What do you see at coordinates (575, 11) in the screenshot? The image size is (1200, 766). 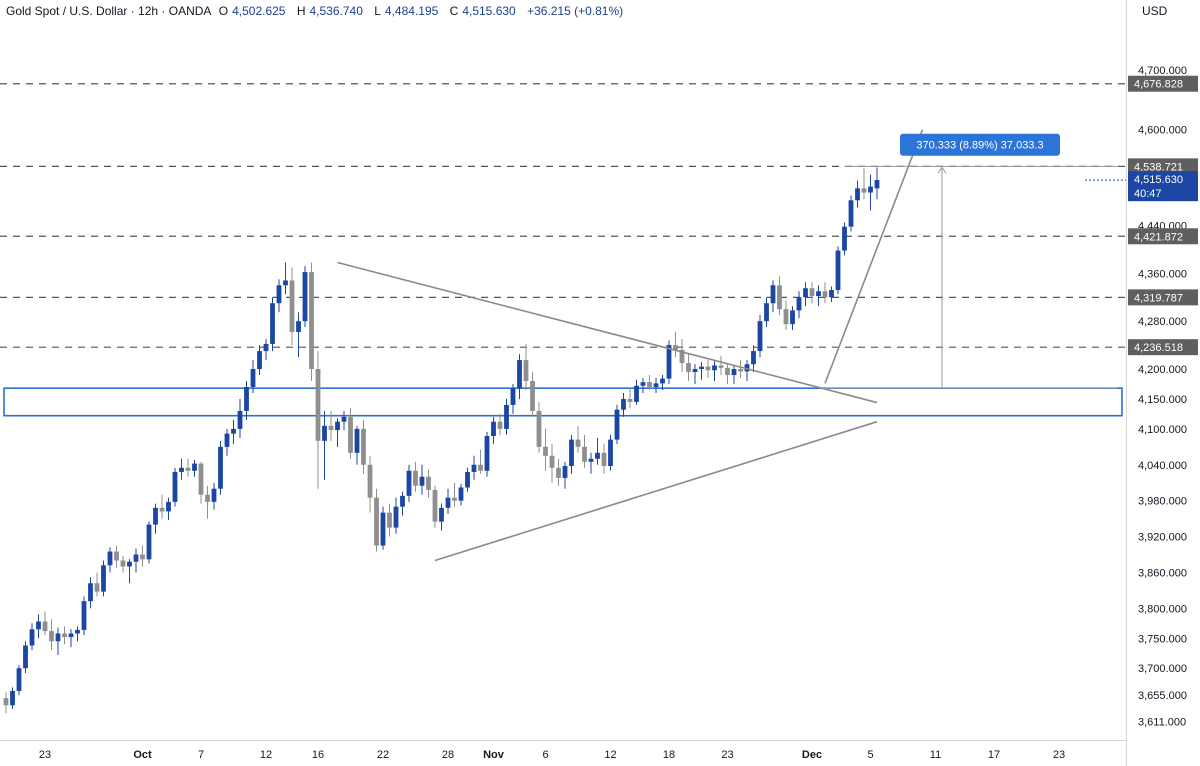 I see `change-value: +36.215 (+0.81%)` at bounding box center [575, 11].